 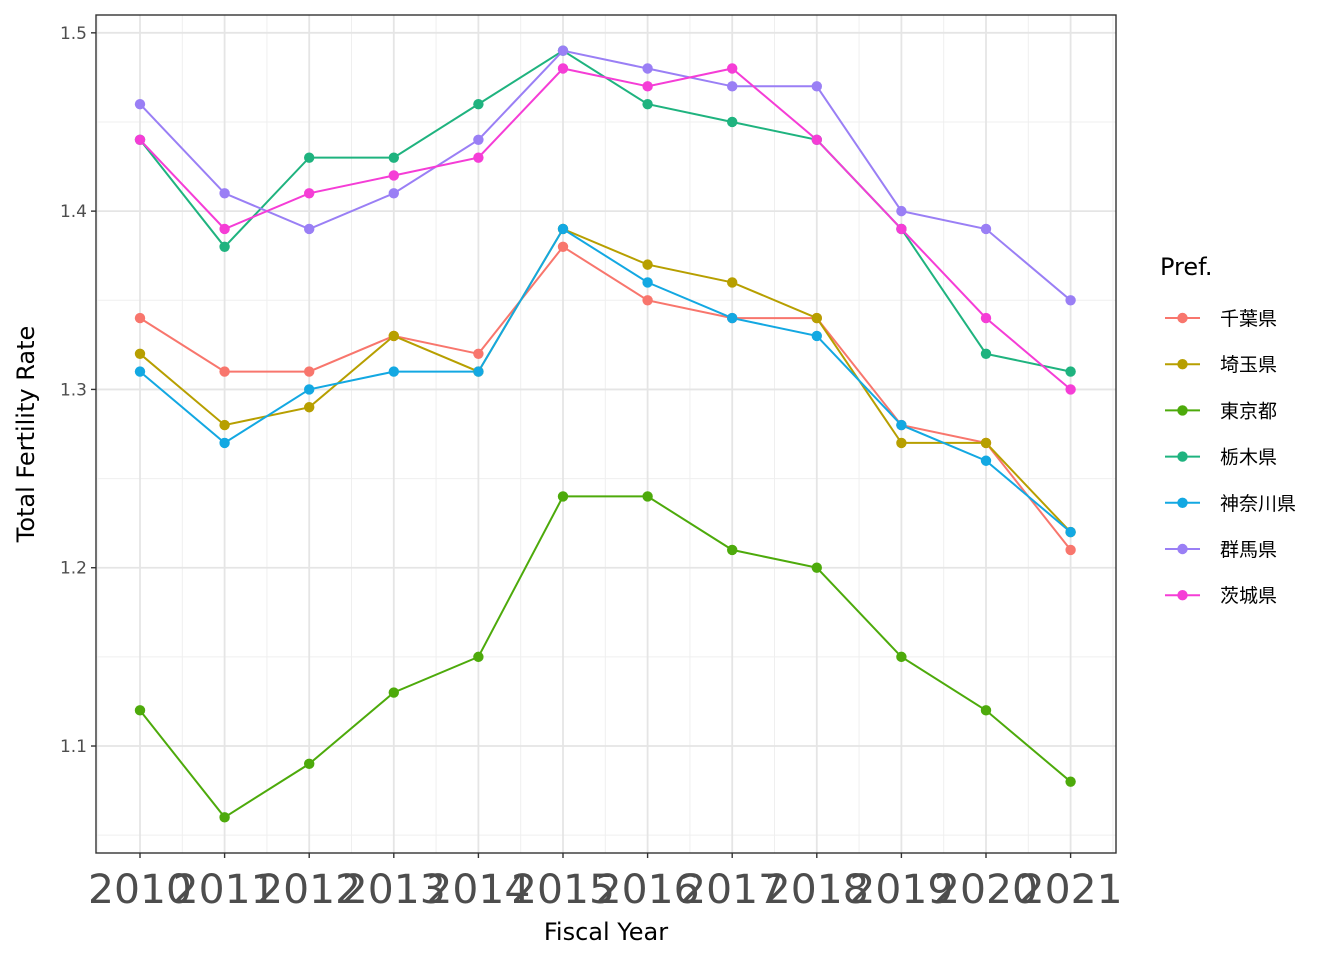 What do you see at coordinates (73, 747) in the screenshot?
I see `y-tick-label: 1.1` at bounding box center [73, 747].